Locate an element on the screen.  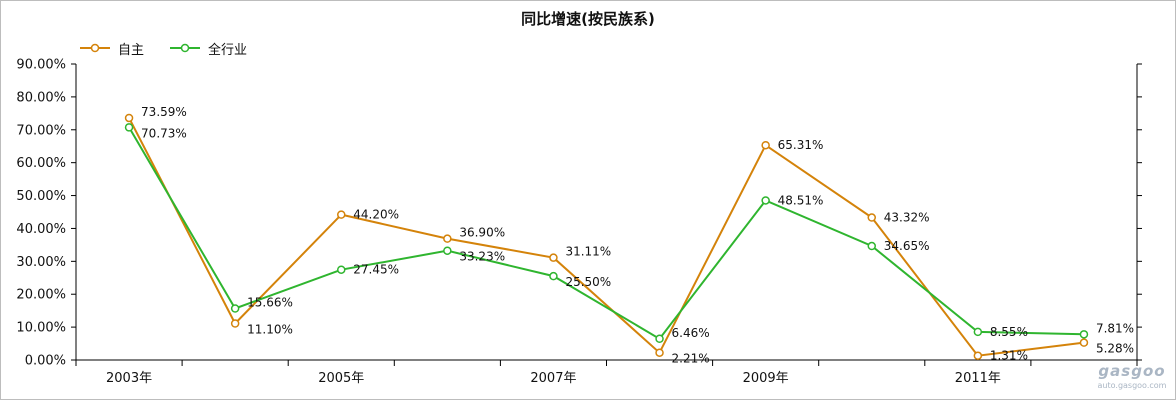
data-label-1: 15.66% is located at coordinates (270, 302).